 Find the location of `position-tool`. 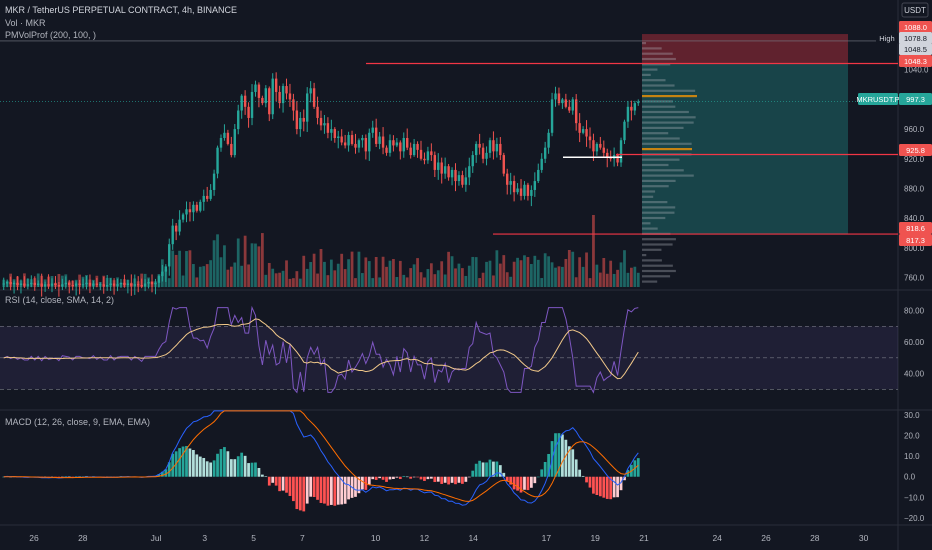

position-tool is located at coordinates (745, 134).